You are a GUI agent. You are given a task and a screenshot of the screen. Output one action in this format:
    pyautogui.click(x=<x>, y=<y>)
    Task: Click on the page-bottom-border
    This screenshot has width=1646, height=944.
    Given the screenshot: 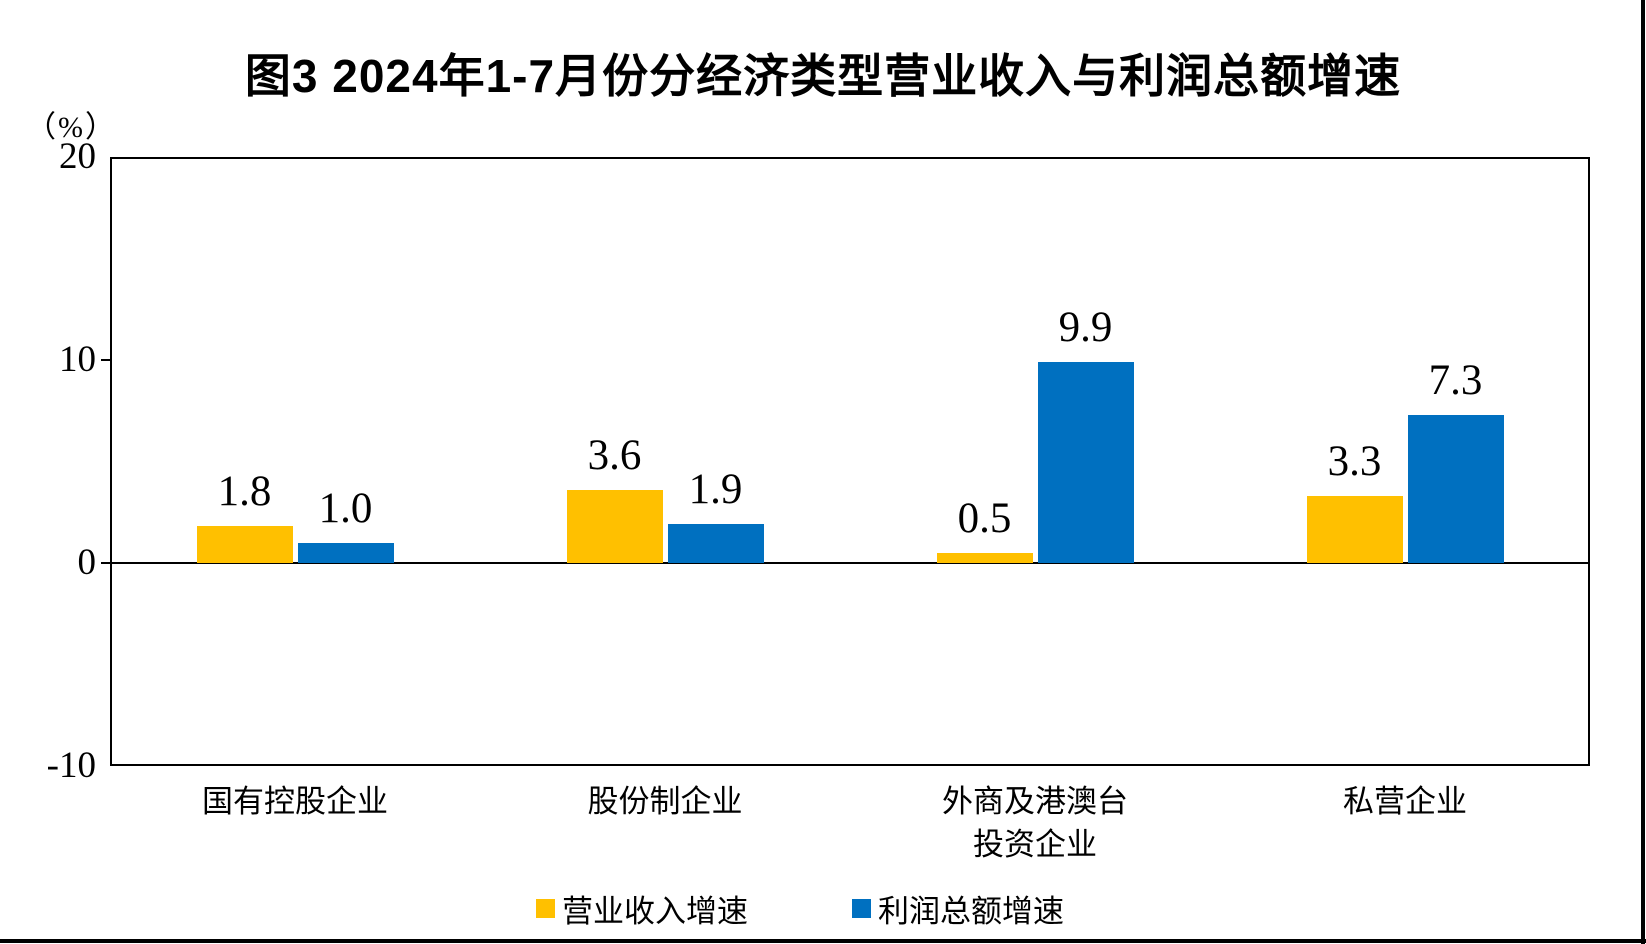 What is the action you would take?
    pyautogui.click(x=823, y=941)
    